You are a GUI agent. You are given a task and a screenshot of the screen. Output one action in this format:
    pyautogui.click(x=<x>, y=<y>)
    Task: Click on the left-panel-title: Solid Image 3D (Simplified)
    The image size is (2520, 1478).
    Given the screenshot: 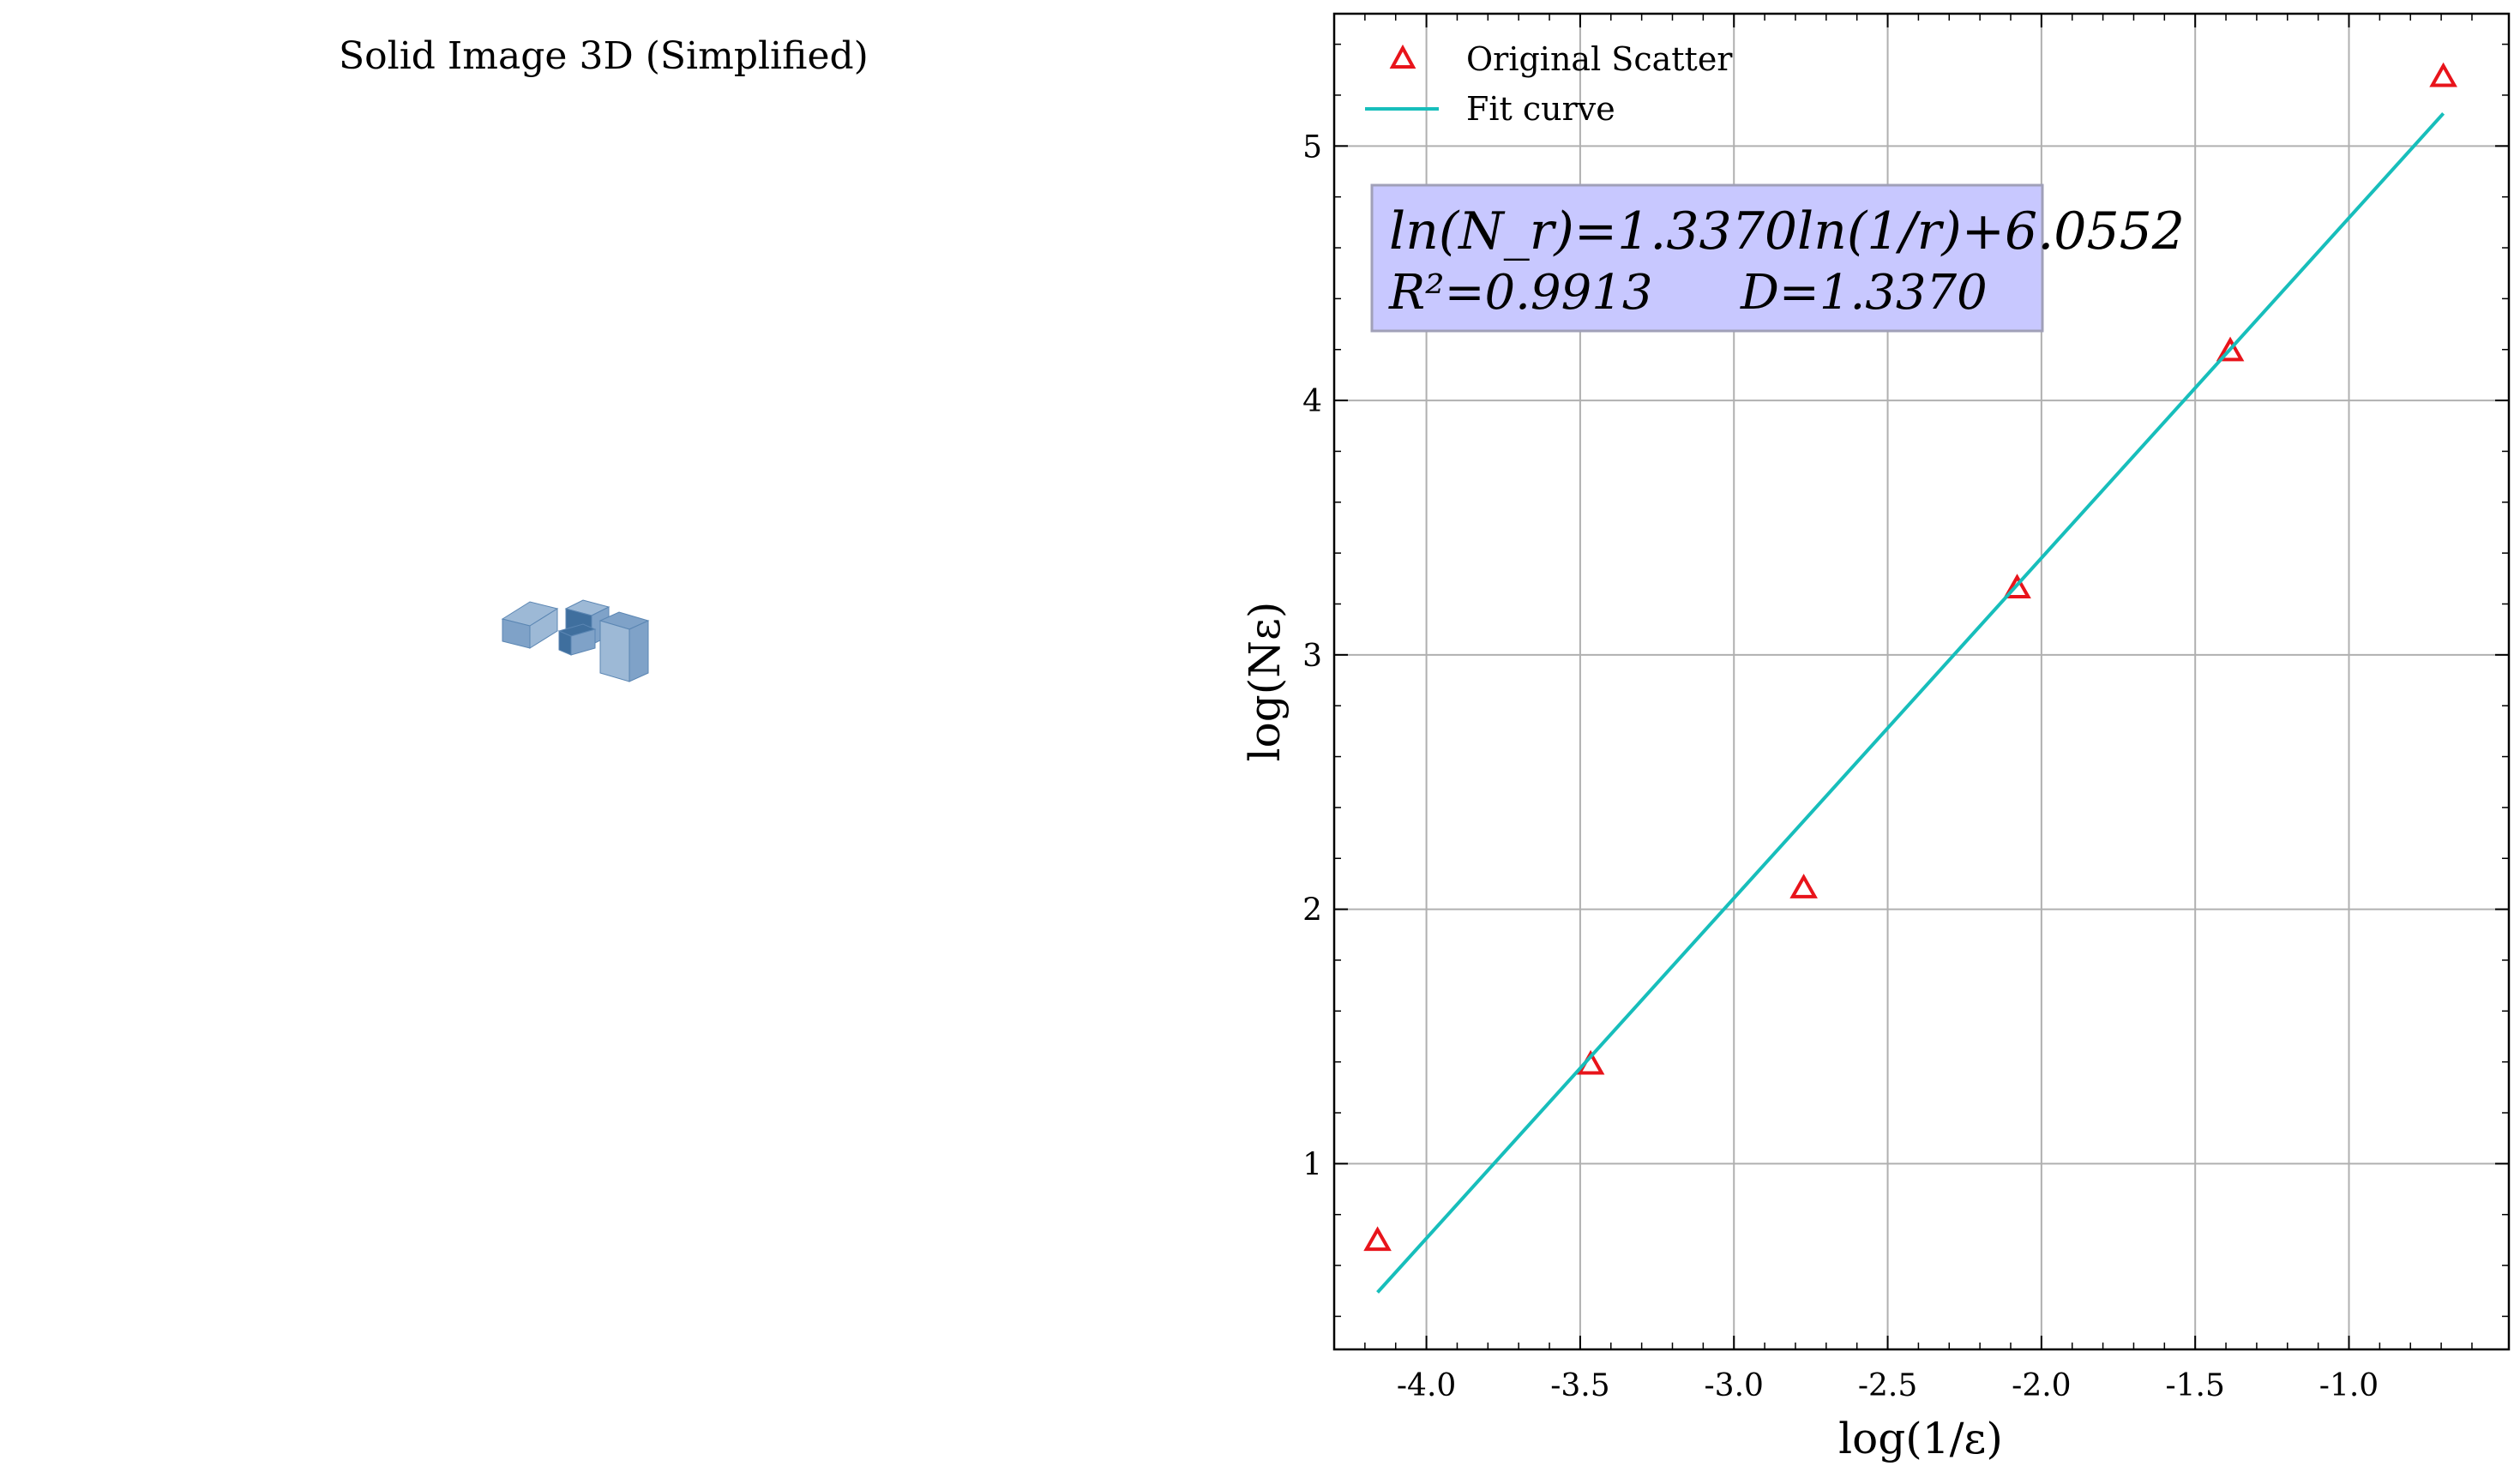 What is the action you would take?
    pyautogui.click(x=604, y=56)
    